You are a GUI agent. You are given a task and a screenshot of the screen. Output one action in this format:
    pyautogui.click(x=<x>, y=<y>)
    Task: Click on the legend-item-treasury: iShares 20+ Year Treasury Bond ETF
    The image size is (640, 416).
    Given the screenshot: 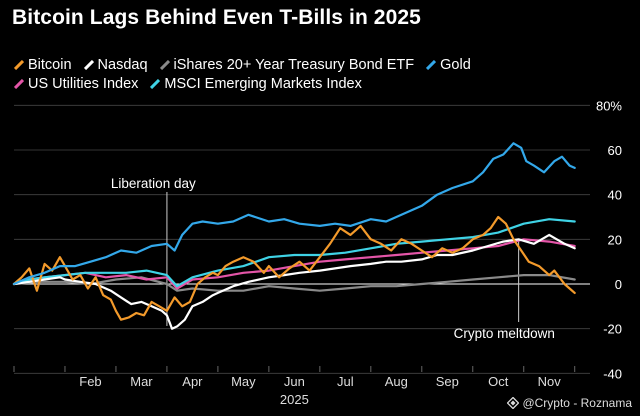 What is the action you would take?
    pyautogui.click(x=287, y=64)
    